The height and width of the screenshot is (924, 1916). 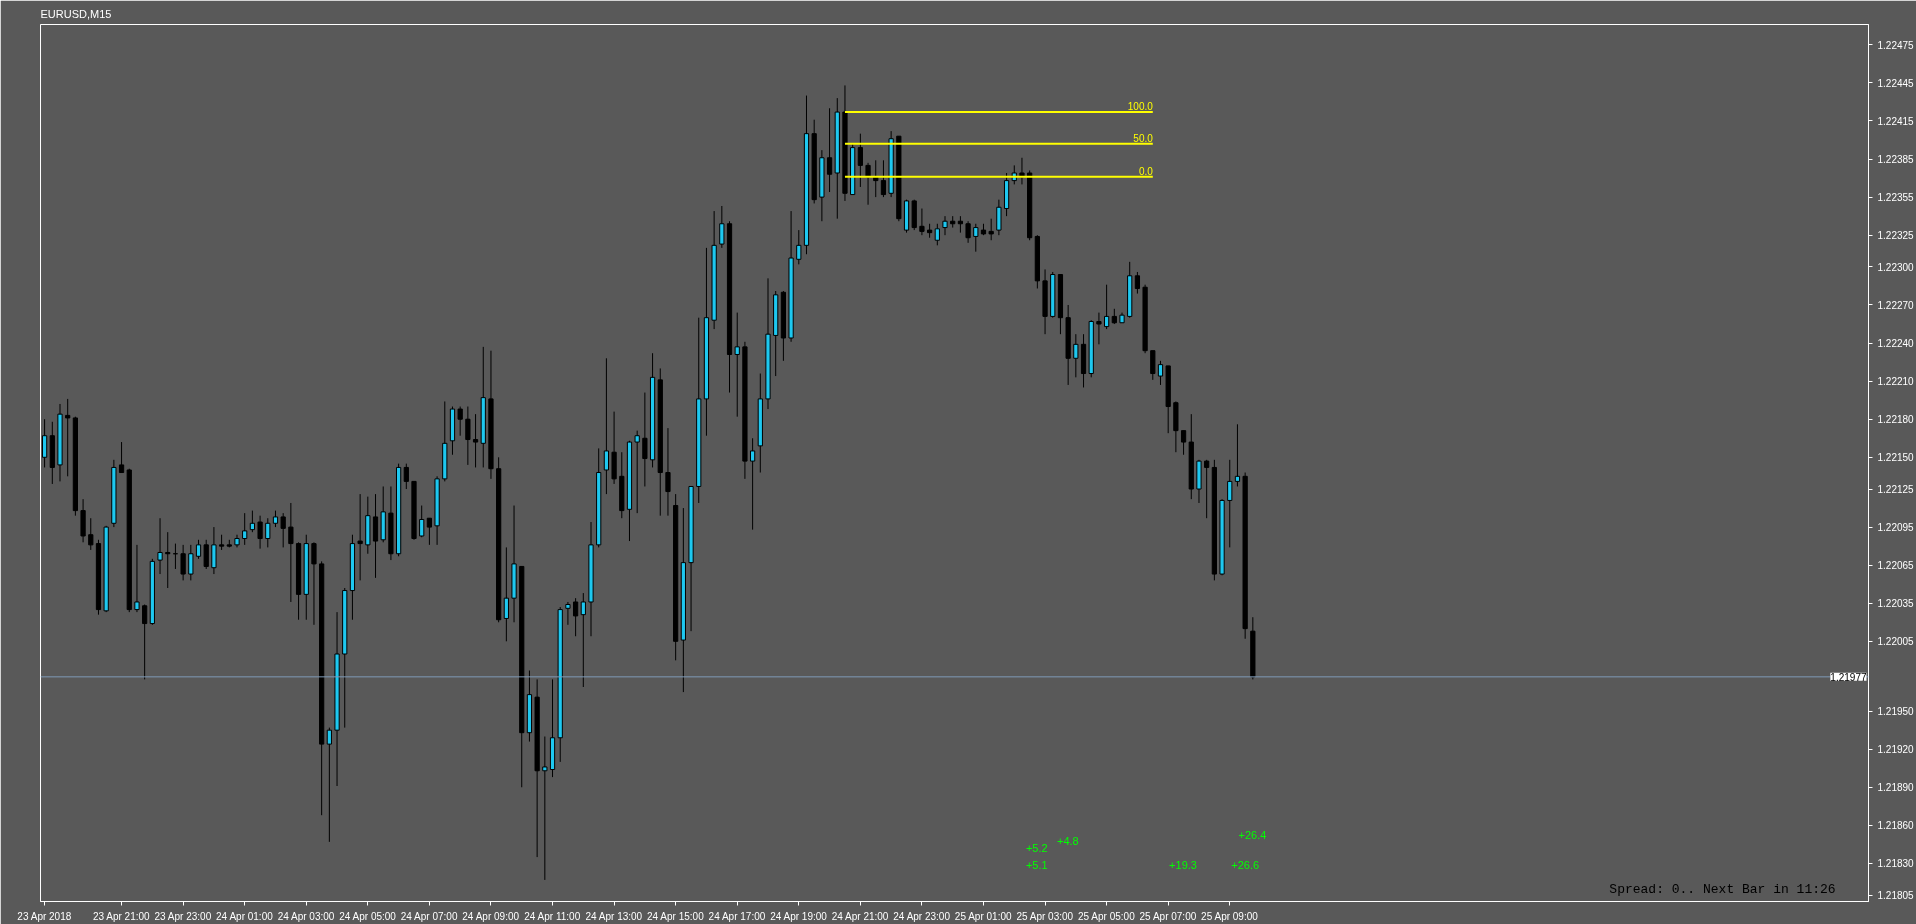 What do you see at coordinates (429, 916) in the screenshot?
I see `x-tick-label: 24 Apr 07:00` at bounding box center [429, 916].